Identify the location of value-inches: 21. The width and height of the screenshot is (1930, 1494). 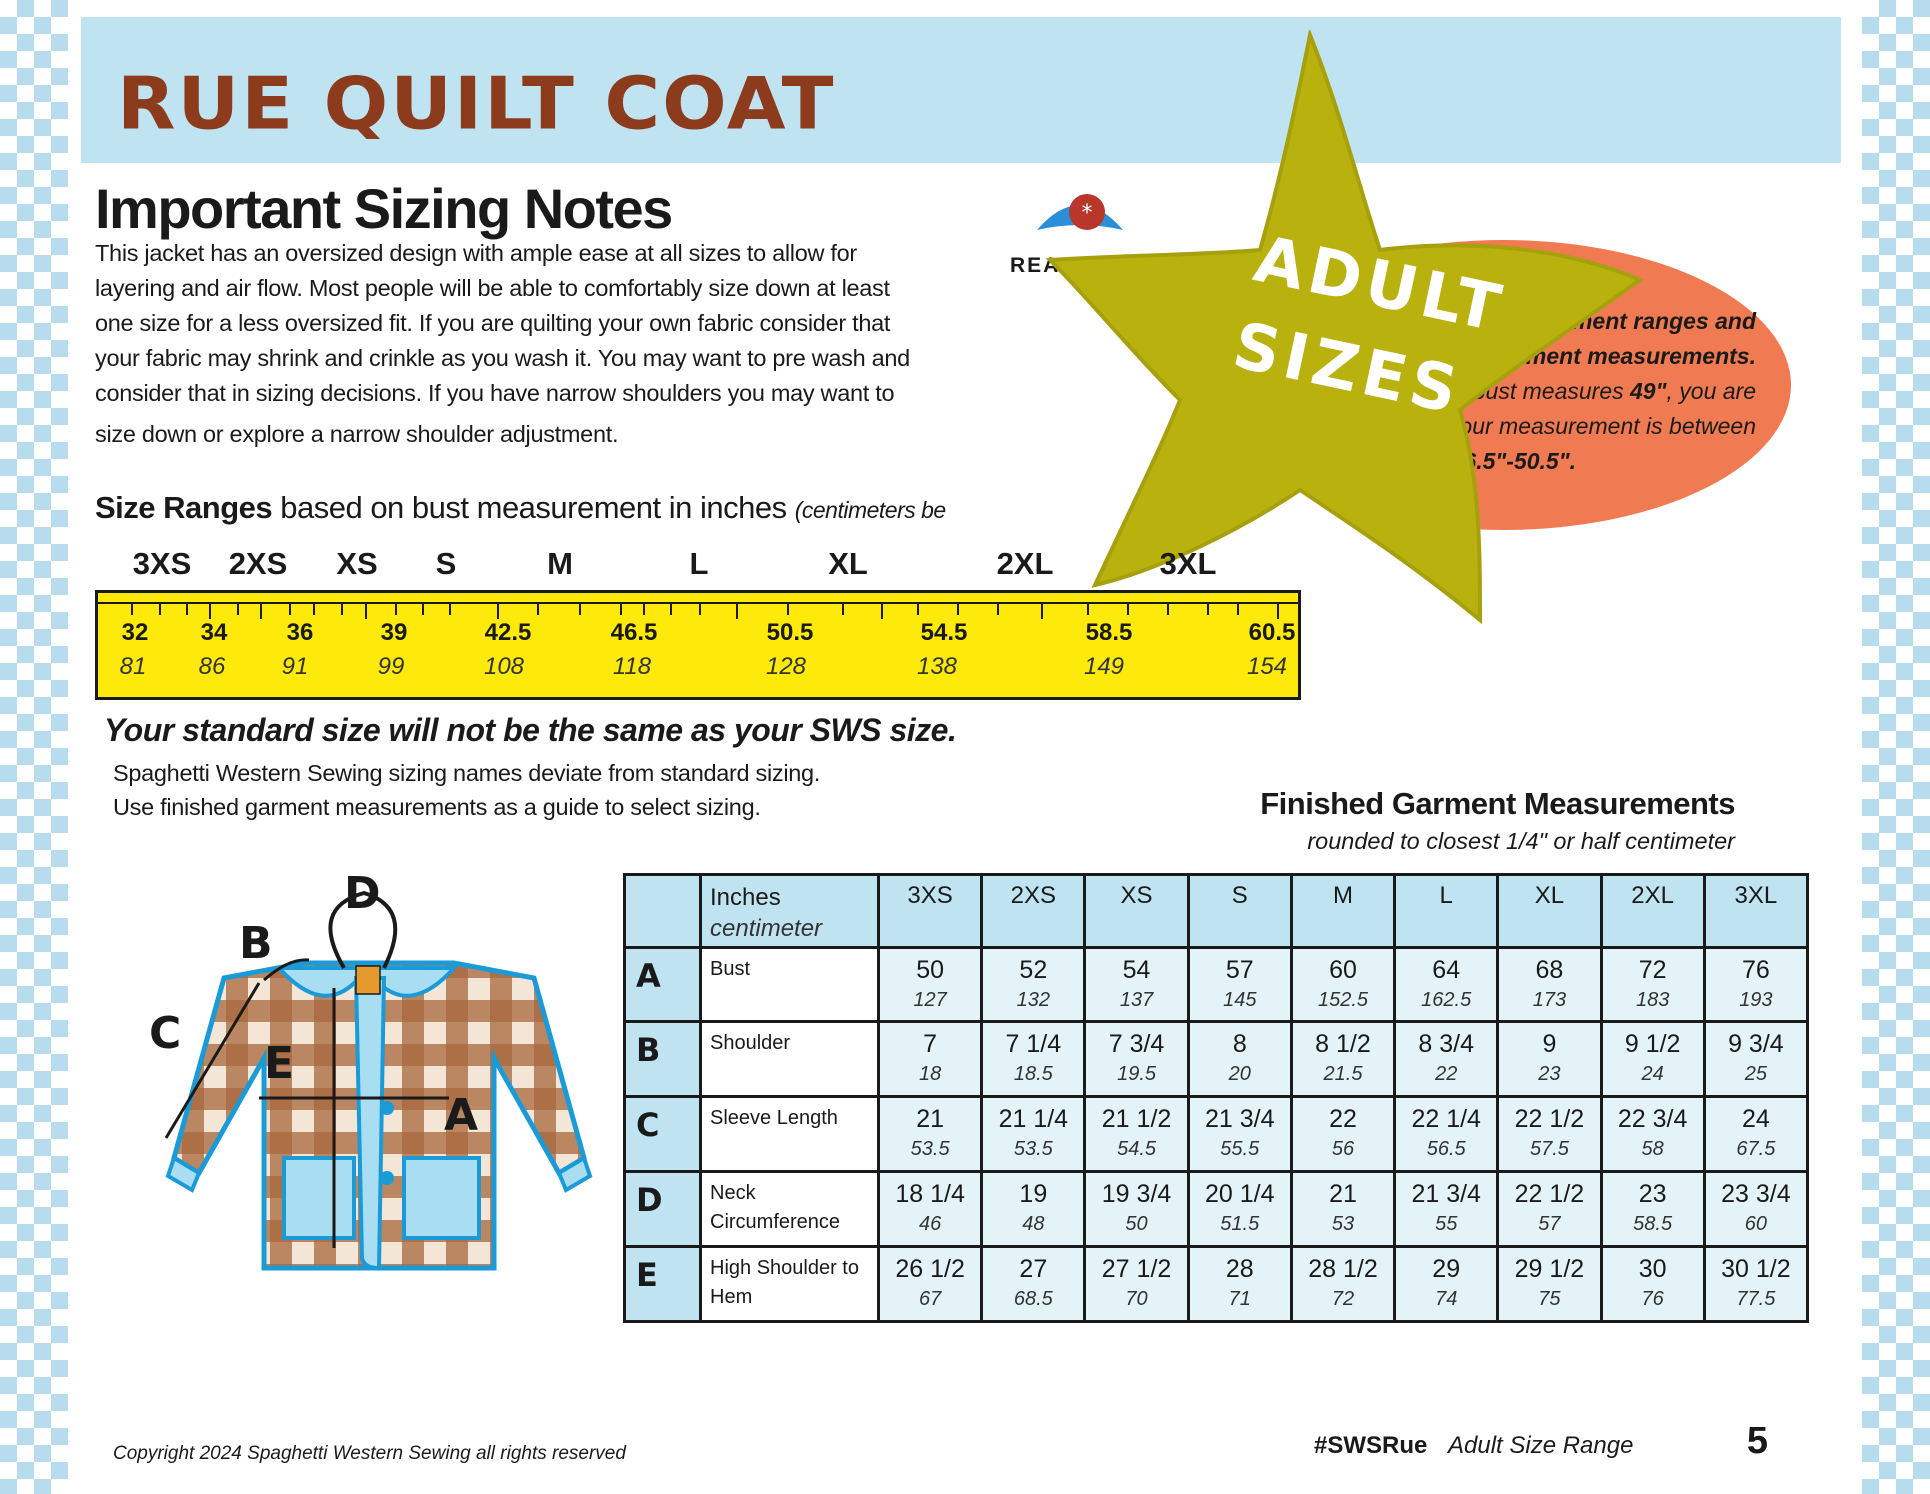
(1343, 1194).